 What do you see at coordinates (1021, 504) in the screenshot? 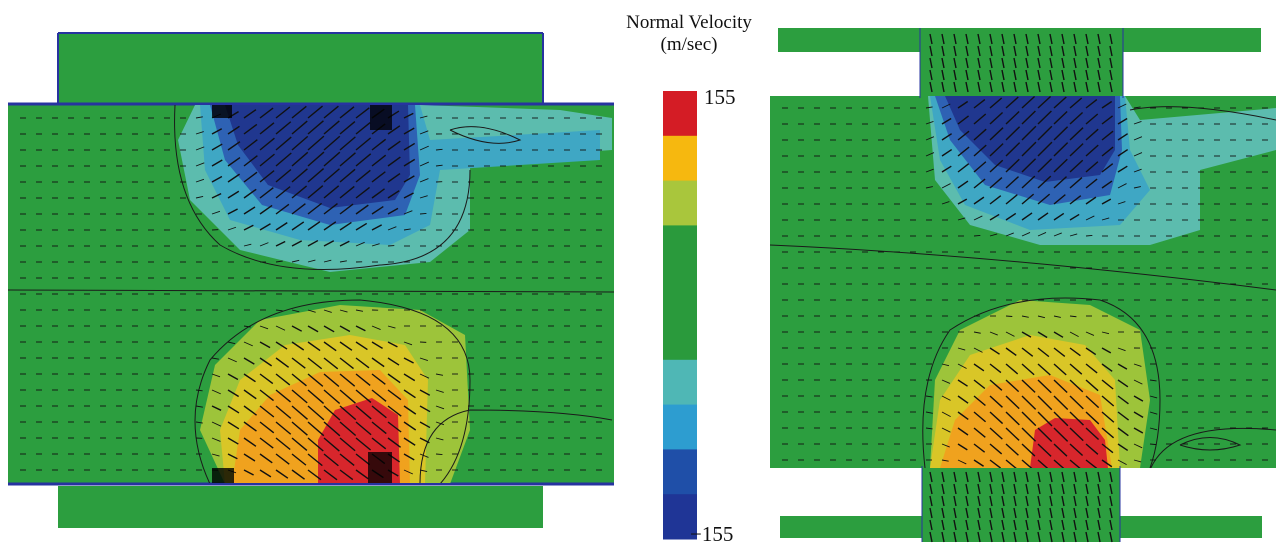
I see `right-outlet-slot` at bounding box center [1021, 504].